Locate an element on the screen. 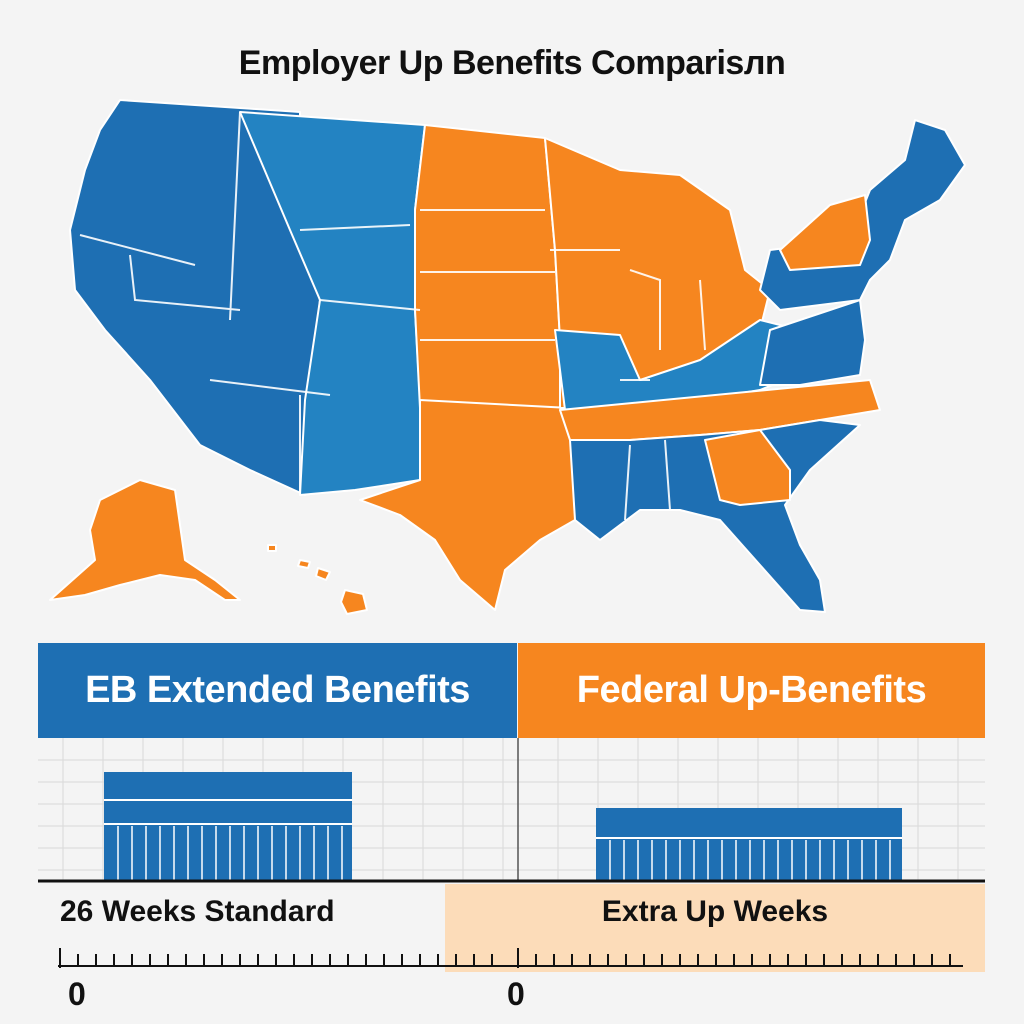 The image size is (1024, 1024). map-region-alaska is located at coordinates (145, 540).